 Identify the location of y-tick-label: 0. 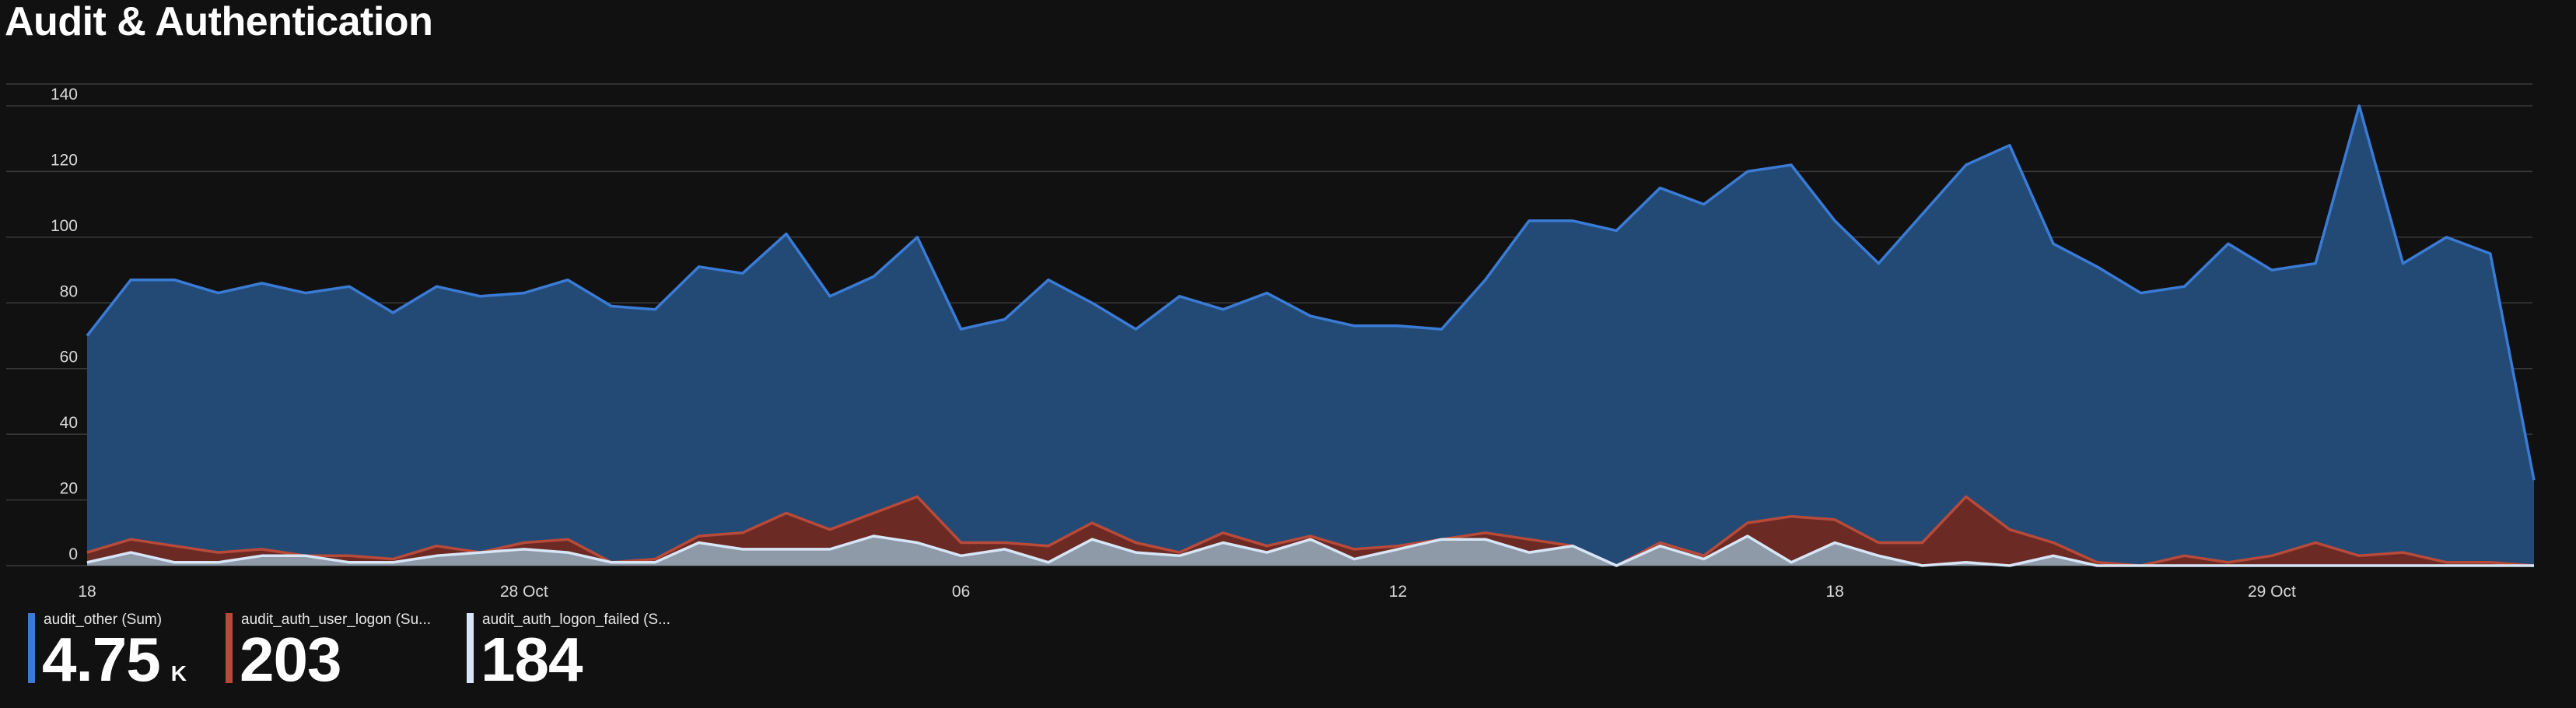
(73, 554).